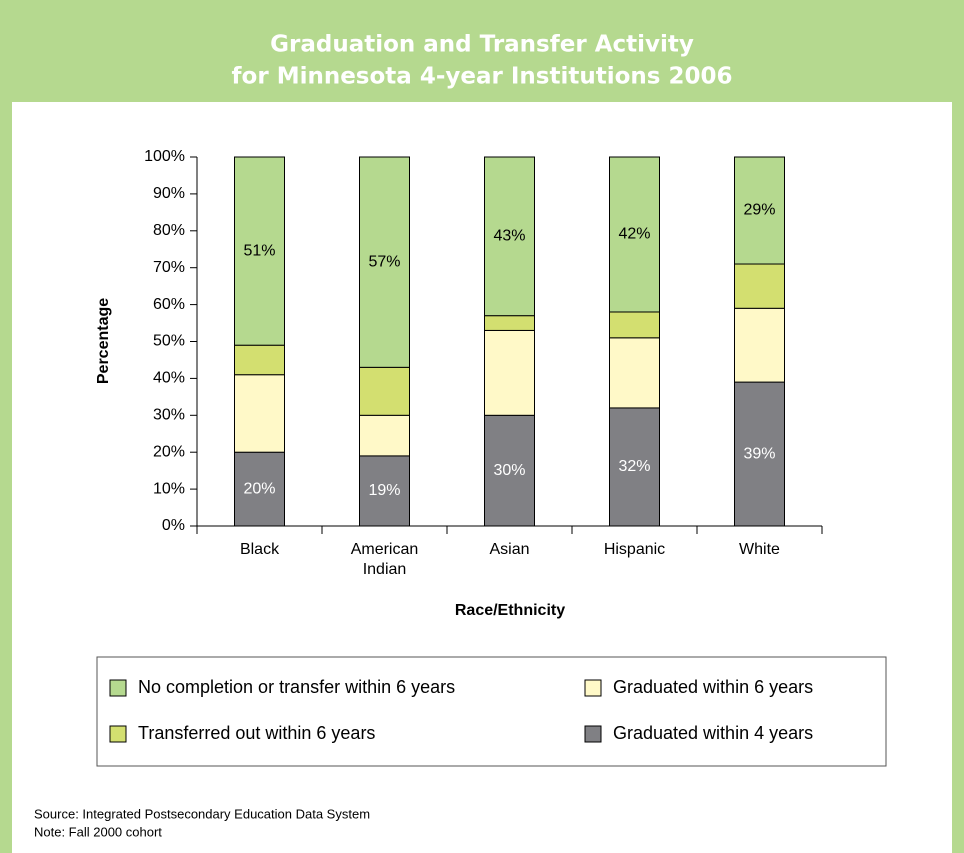 The width and height of the screenshot is (964, 853). I want to click on data-label: 29%, so click(759, 210).